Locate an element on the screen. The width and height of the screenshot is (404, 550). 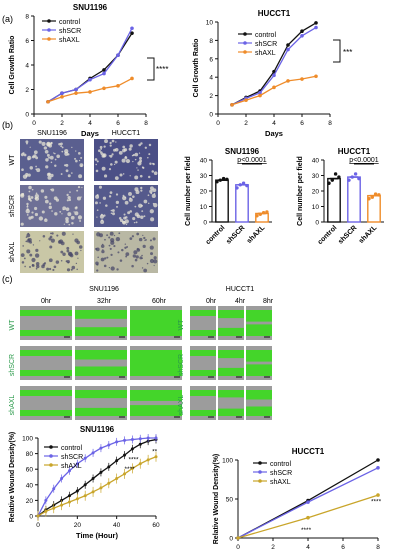
micro-col-snu1196: SNU1196 is located at coordinates (52, 133).